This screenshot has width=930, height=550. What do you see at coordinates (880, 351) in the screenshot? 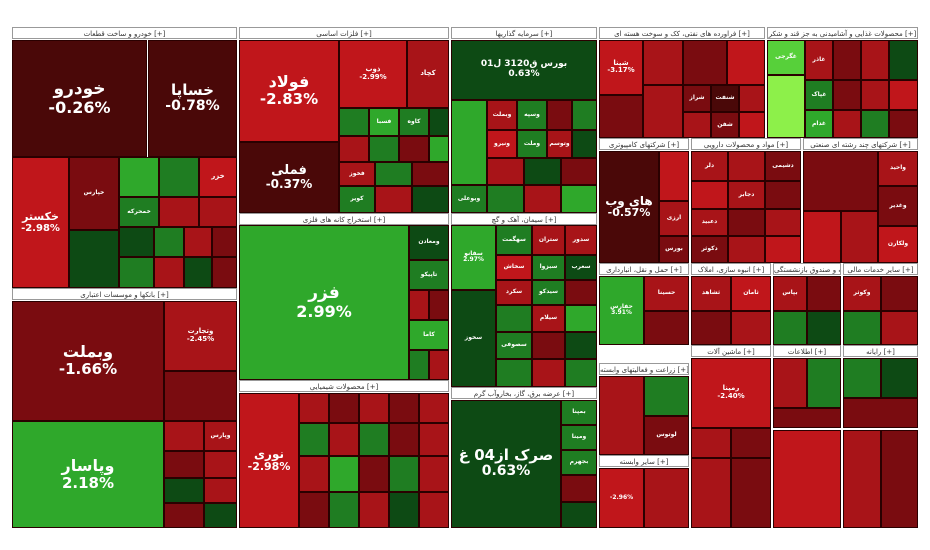
I see `sector-header: رایانه [+]` at bounding box center [880, 351].